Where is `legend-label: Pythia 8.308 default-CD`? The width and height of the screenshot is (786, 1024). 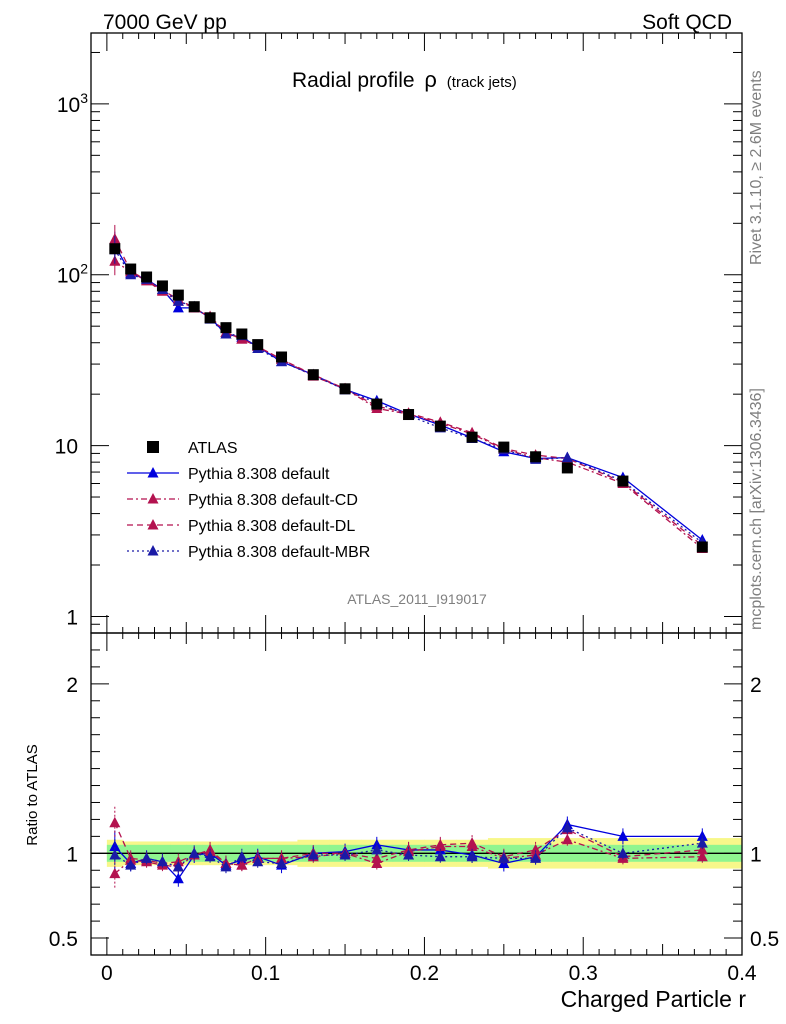
legend-label: Pythia 8.308 default-CD is located at coordinates (273, 500).